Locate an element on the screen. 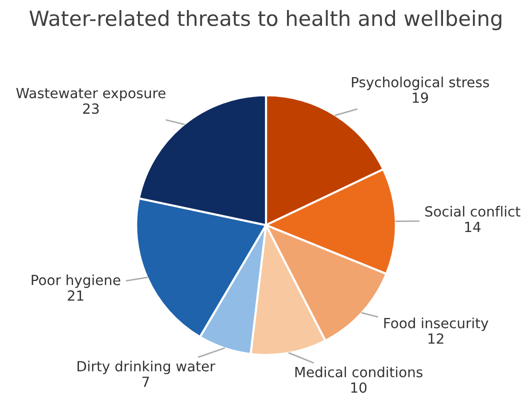 This screenshot has width=532, height=402. slice-label: Social conflict is located at coordinates (472, 211).